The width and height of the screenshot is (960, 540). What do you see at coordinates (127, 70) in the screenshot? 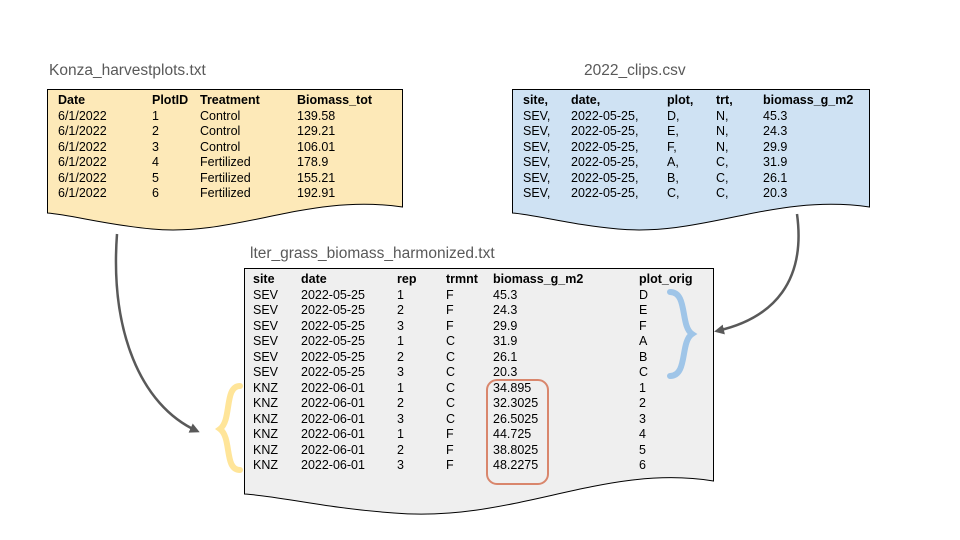
I see `konza-file-title: Konza_harvestplots.txt` at bounding box center [127, 70].